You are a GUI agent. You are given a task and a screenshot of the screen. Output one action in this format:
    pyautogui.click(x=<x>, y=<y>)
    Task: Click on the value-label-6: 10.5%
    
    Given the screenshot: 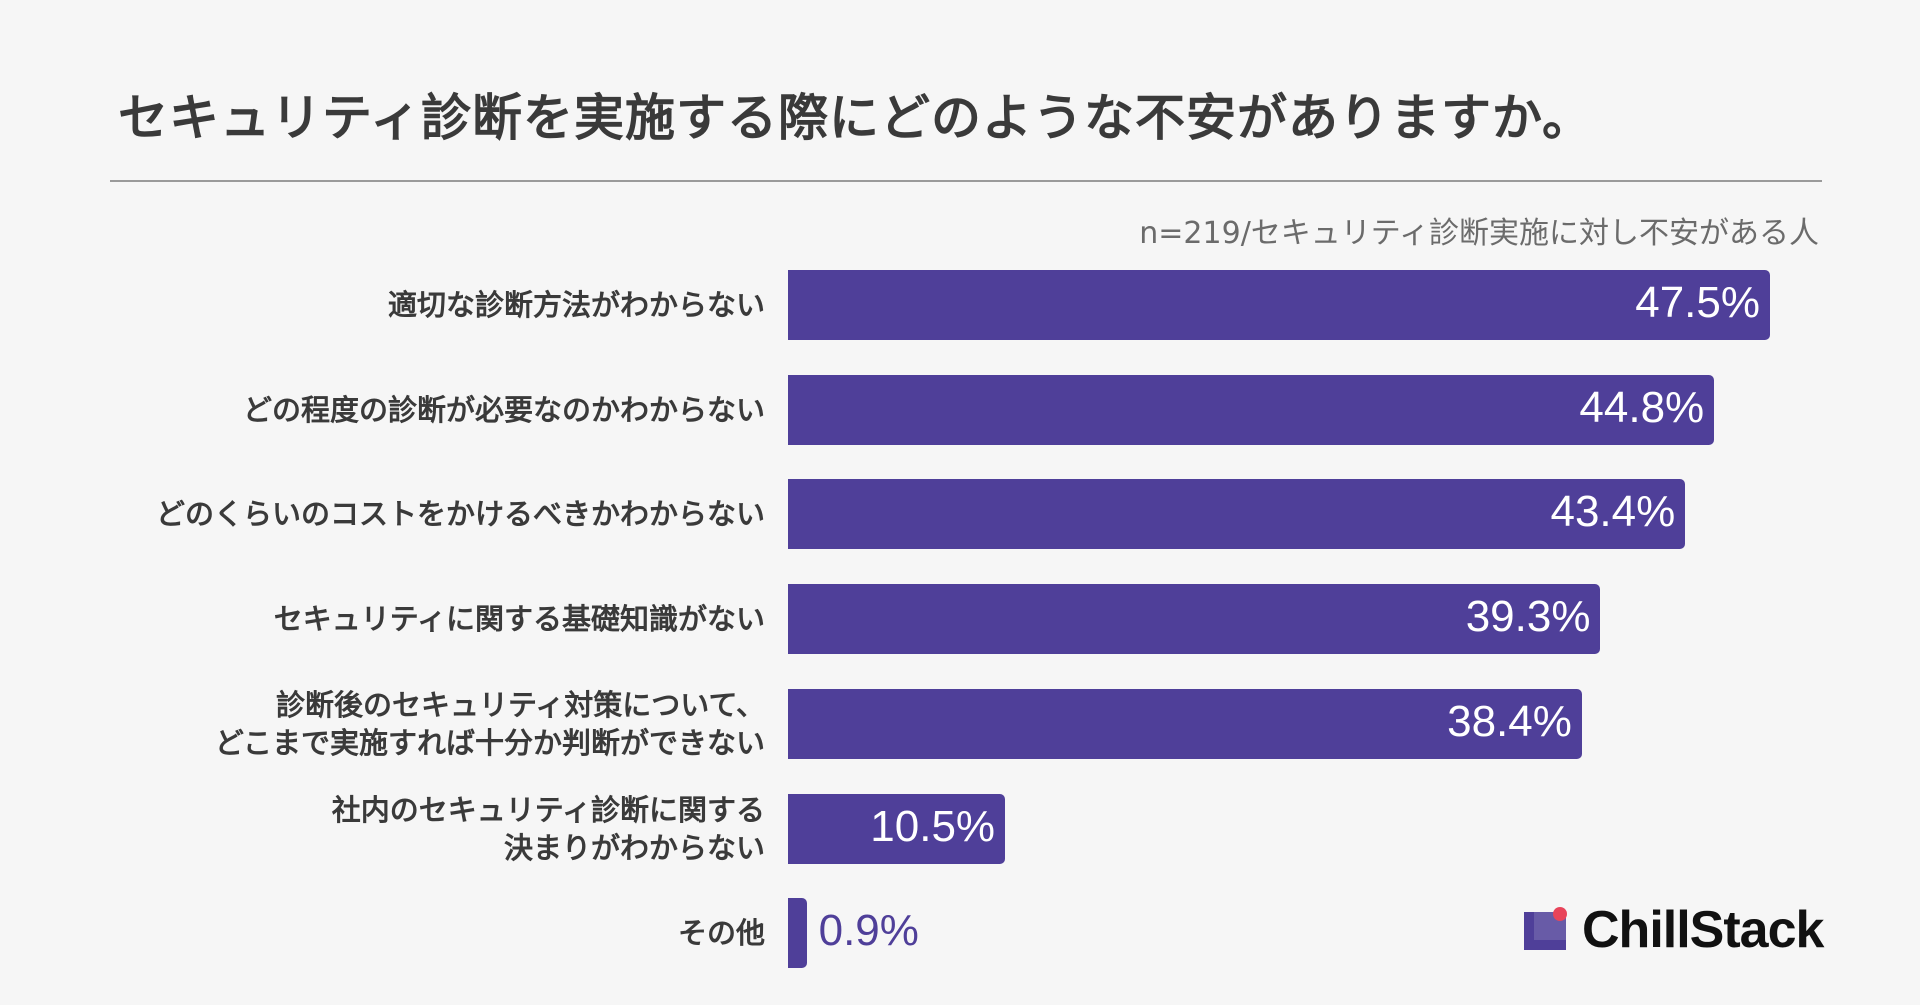 What is the action you would take?
    pyautogui.click(x=933, y=826)
    